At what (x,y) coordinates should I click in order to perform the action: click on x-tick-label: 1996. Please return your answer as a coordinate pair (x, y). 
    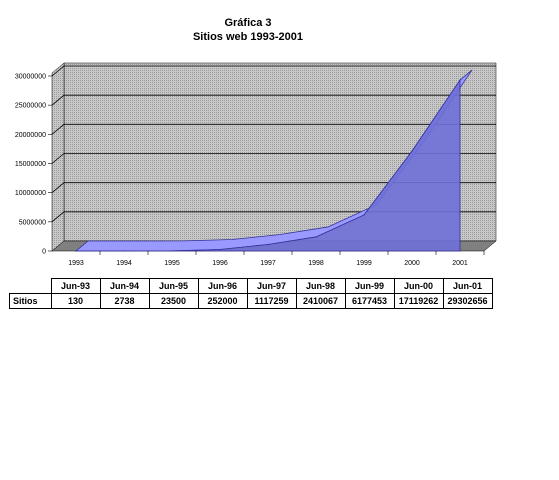
    Looking at the image, I should click on (220, 263).